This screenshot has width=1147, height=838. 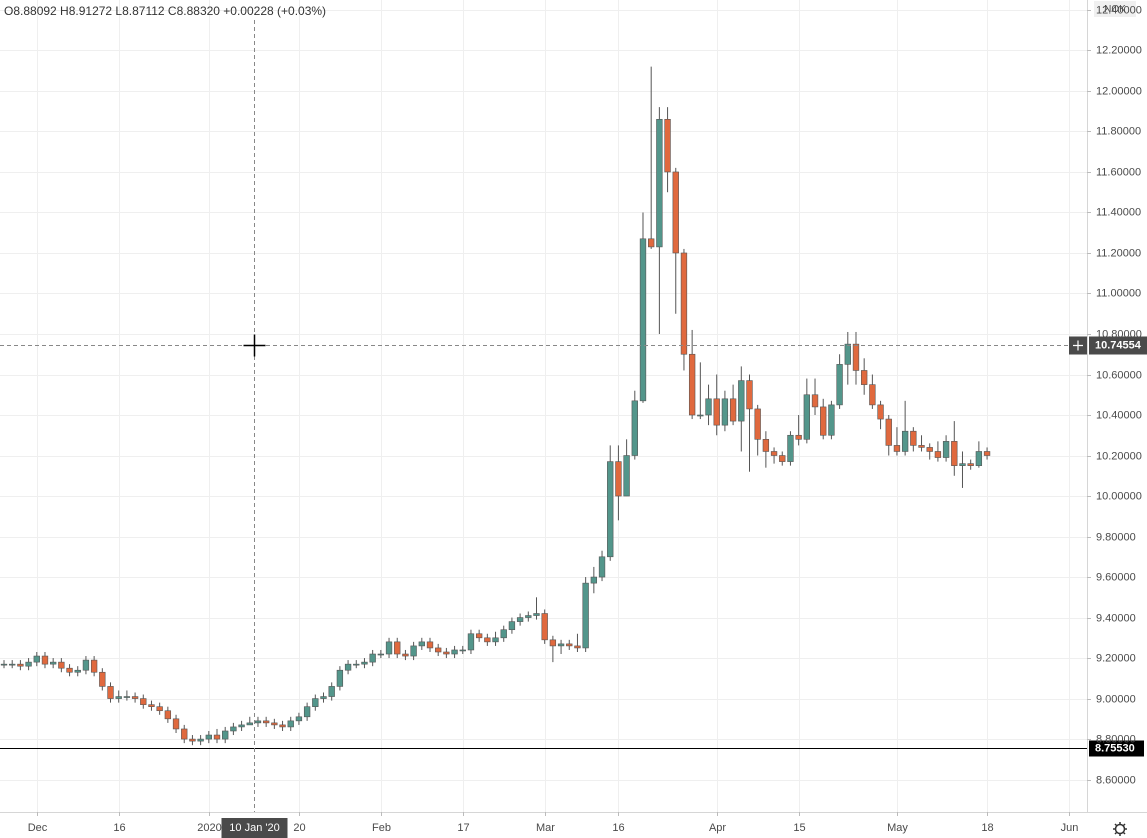 I want to click on currency-box, so click(x=1115, y=9).